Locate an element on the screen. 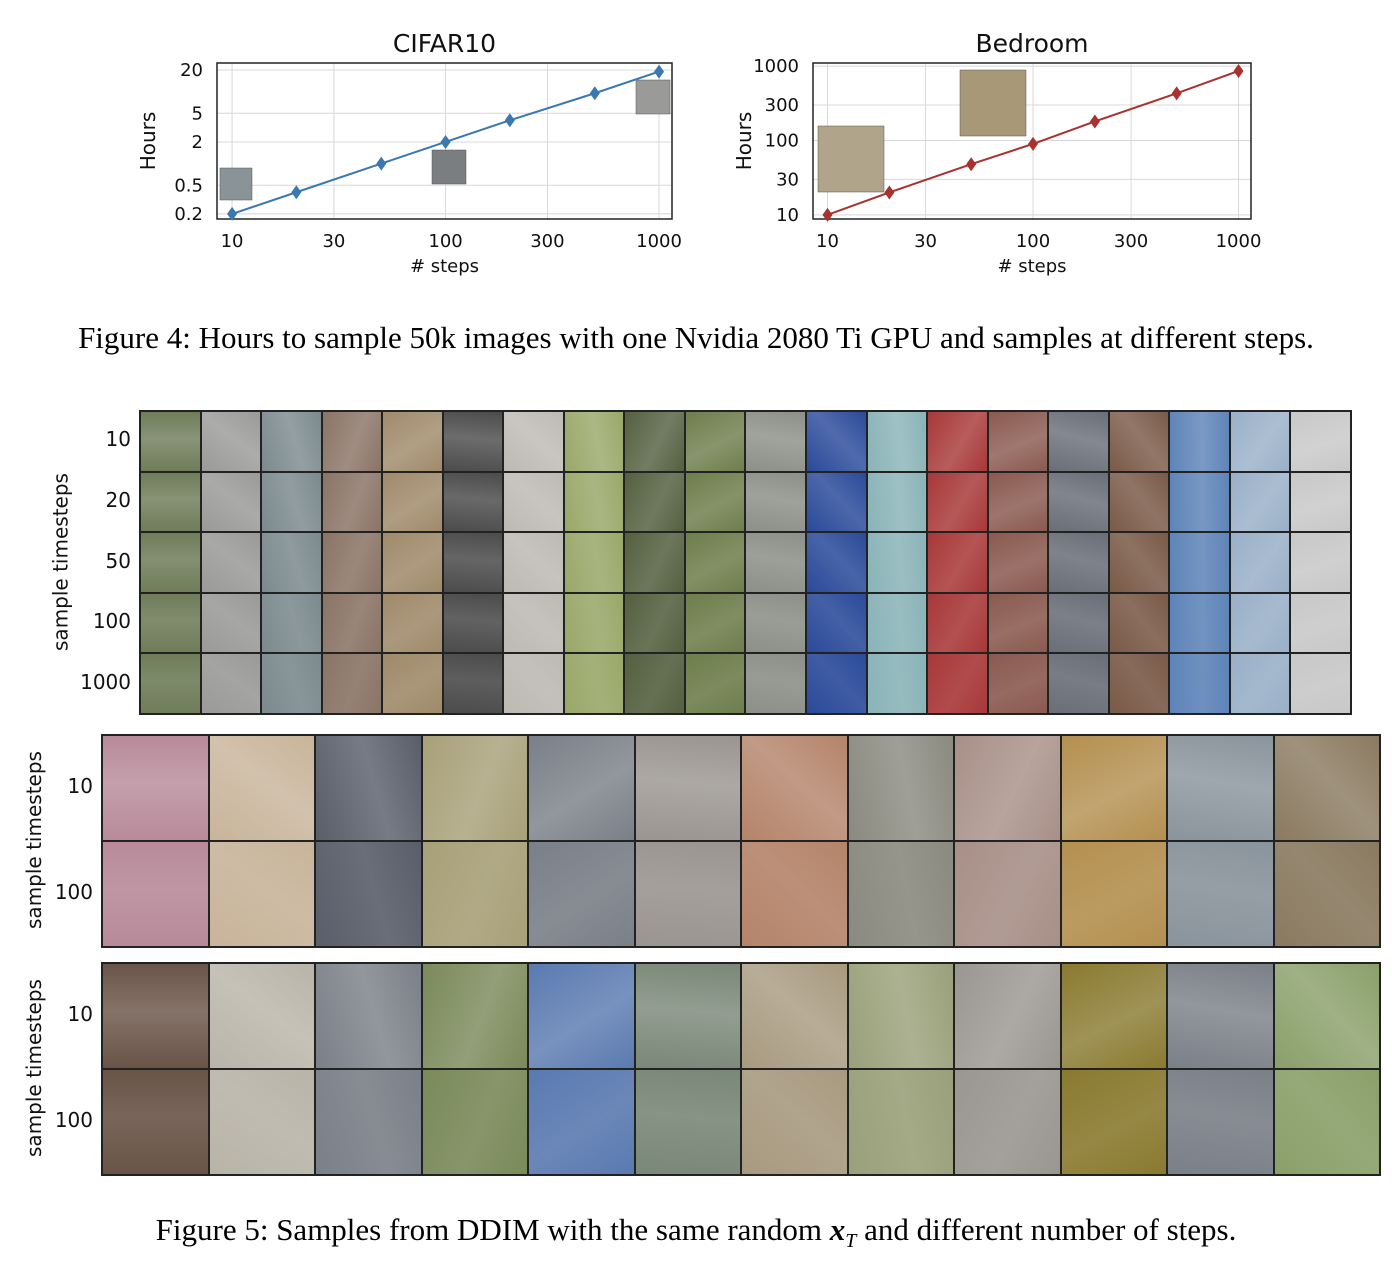  figure5-caption-math-subscript: T is located at coordinates (851, 1241).